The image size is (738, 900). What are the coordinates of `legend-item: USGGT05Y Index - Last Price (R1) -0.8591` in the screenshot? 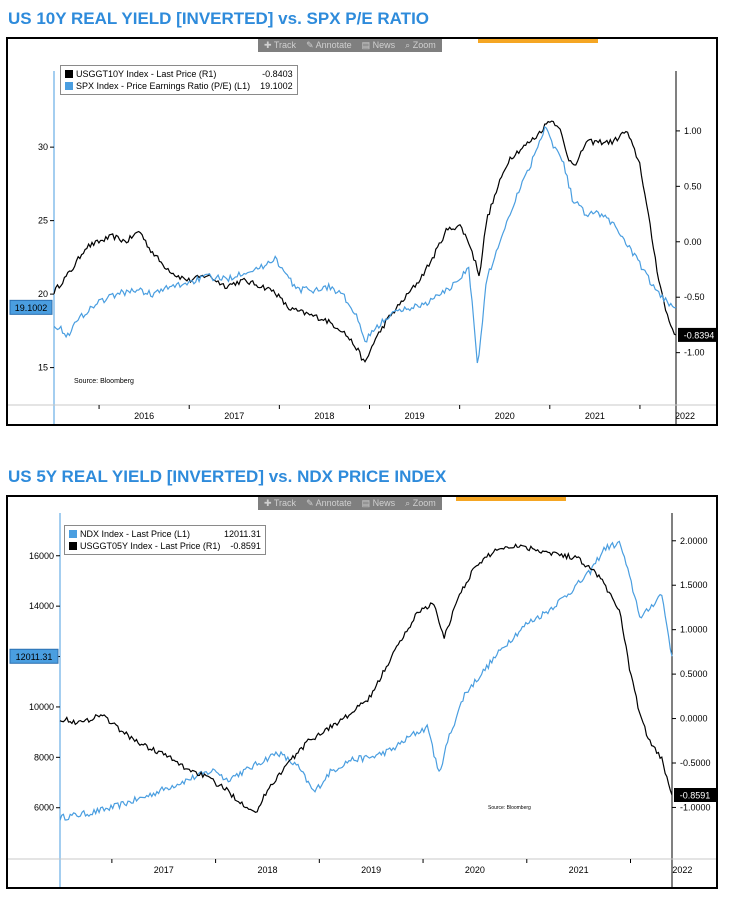 It's located at (165, 546).